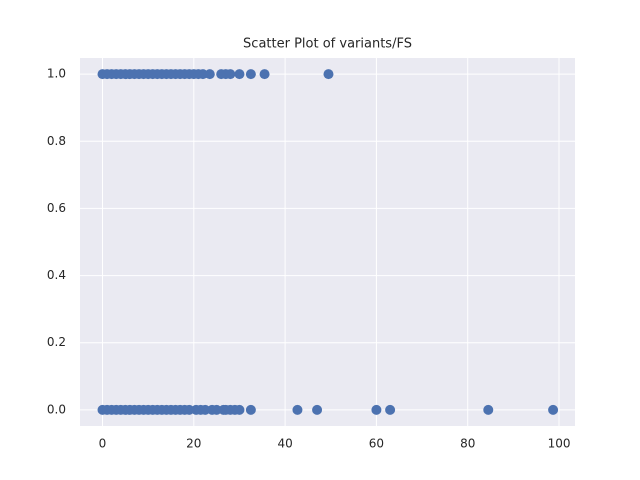  Describe the element at coordinates (284, 444) in the screenshot. I see `x-tick-label: 40` at that location.